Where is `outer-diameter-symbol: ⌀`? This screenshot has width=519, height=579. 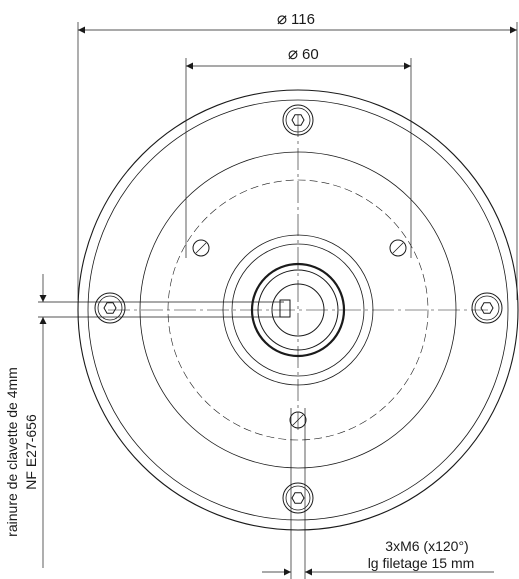
outer-diameter-symbol: ⌀ is located at coordinates (282, 18).